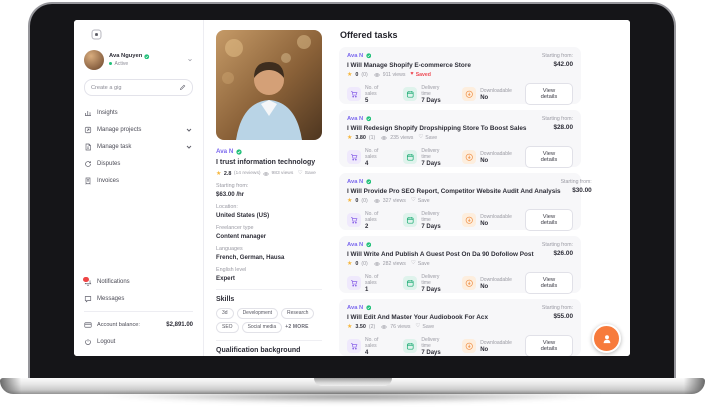 The height and width of the screenshot is (413, 705). Describe the element at coordinates (88, 298) in the screenshot. I see `chat-icon` at that location.